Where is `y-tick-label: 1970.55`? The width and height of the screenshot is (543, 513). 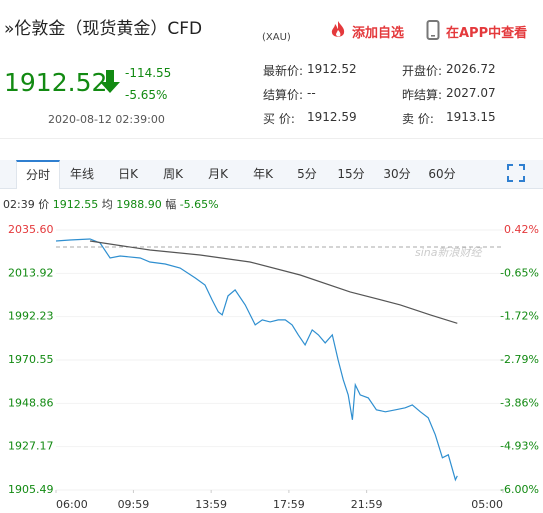
y-tick-label: 1970.55 is located at coordinates (31, 359).